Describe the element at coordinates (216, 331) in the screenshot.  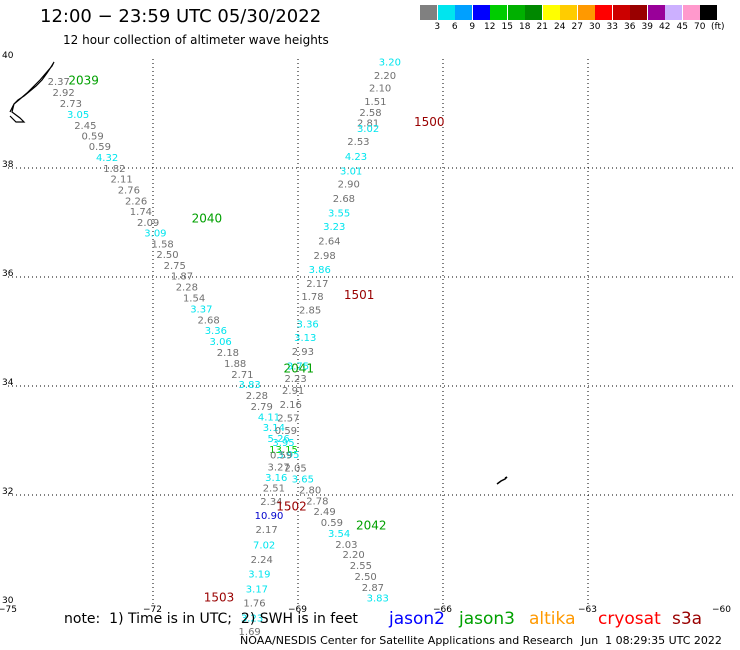
I see `wave-height-reading: 3.36` at that location.